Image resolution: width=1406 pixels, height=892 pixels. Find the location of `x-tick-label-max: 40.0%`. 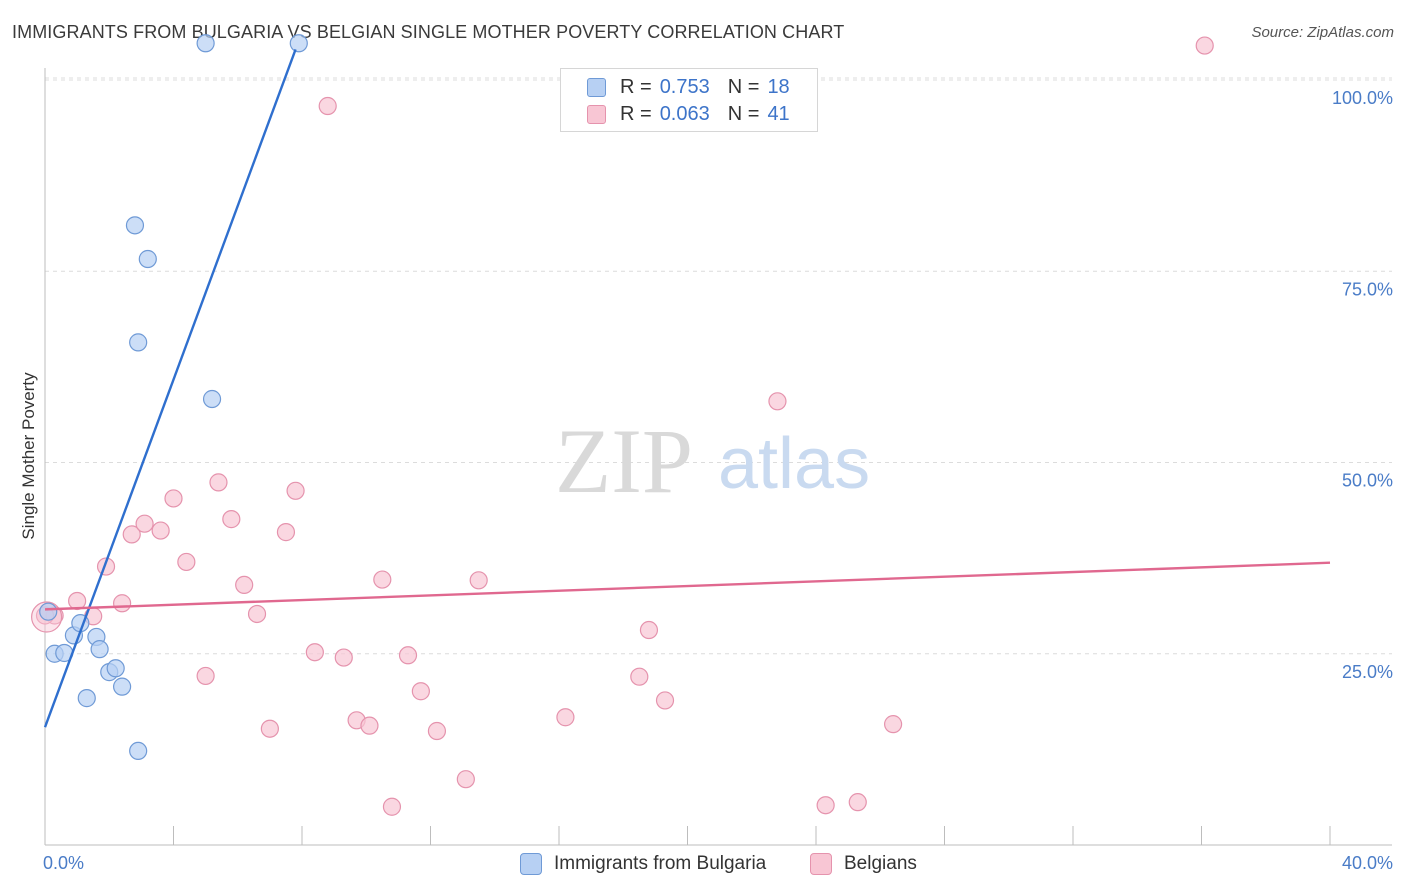

x-tick-label-max: 40.0% is located at coordinates (1367, 863).